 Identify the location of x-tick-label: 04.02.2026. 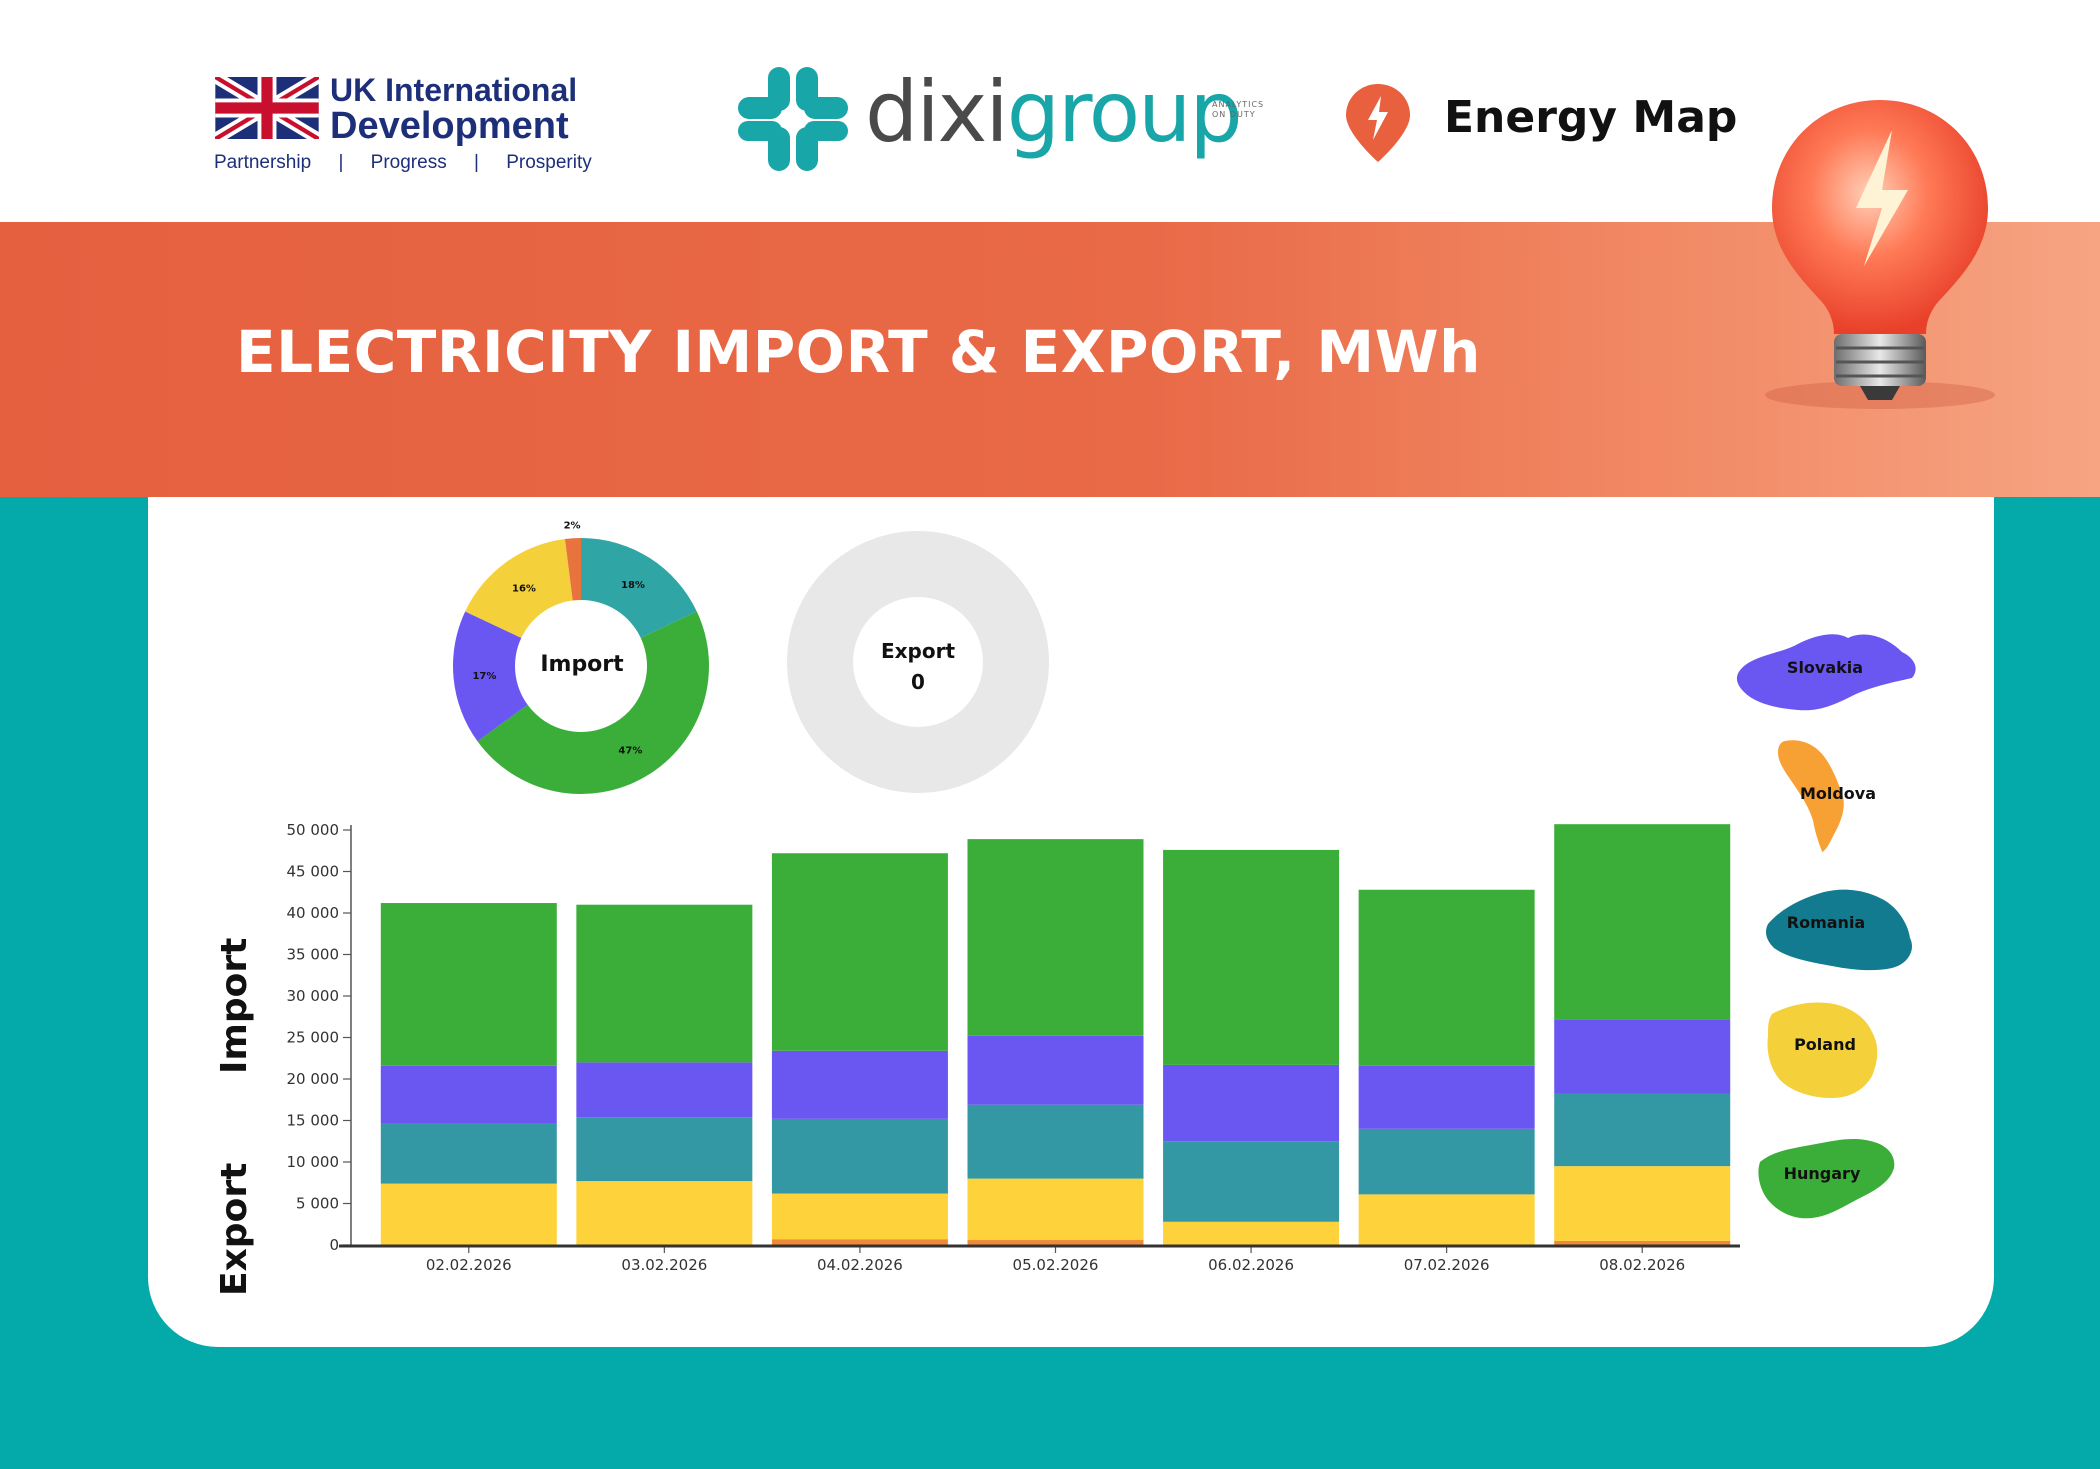
(860, 1265).